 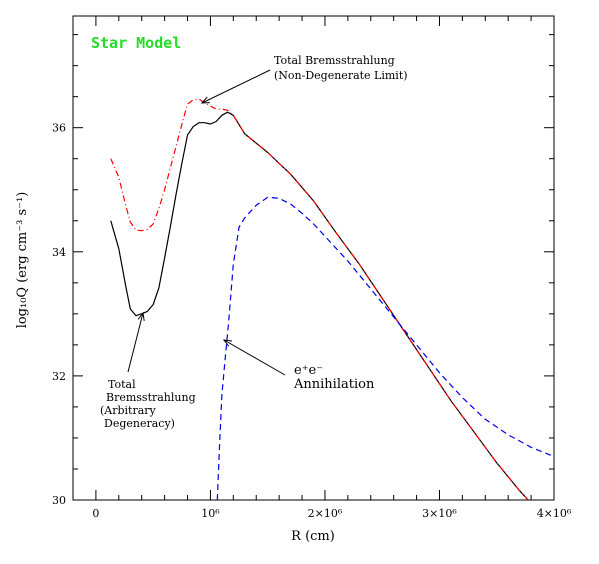 What do you see at coordinates (254, 357) in the screenshot?
I see `annotation-annihilation-arrow` at bounding box center [254, 357].